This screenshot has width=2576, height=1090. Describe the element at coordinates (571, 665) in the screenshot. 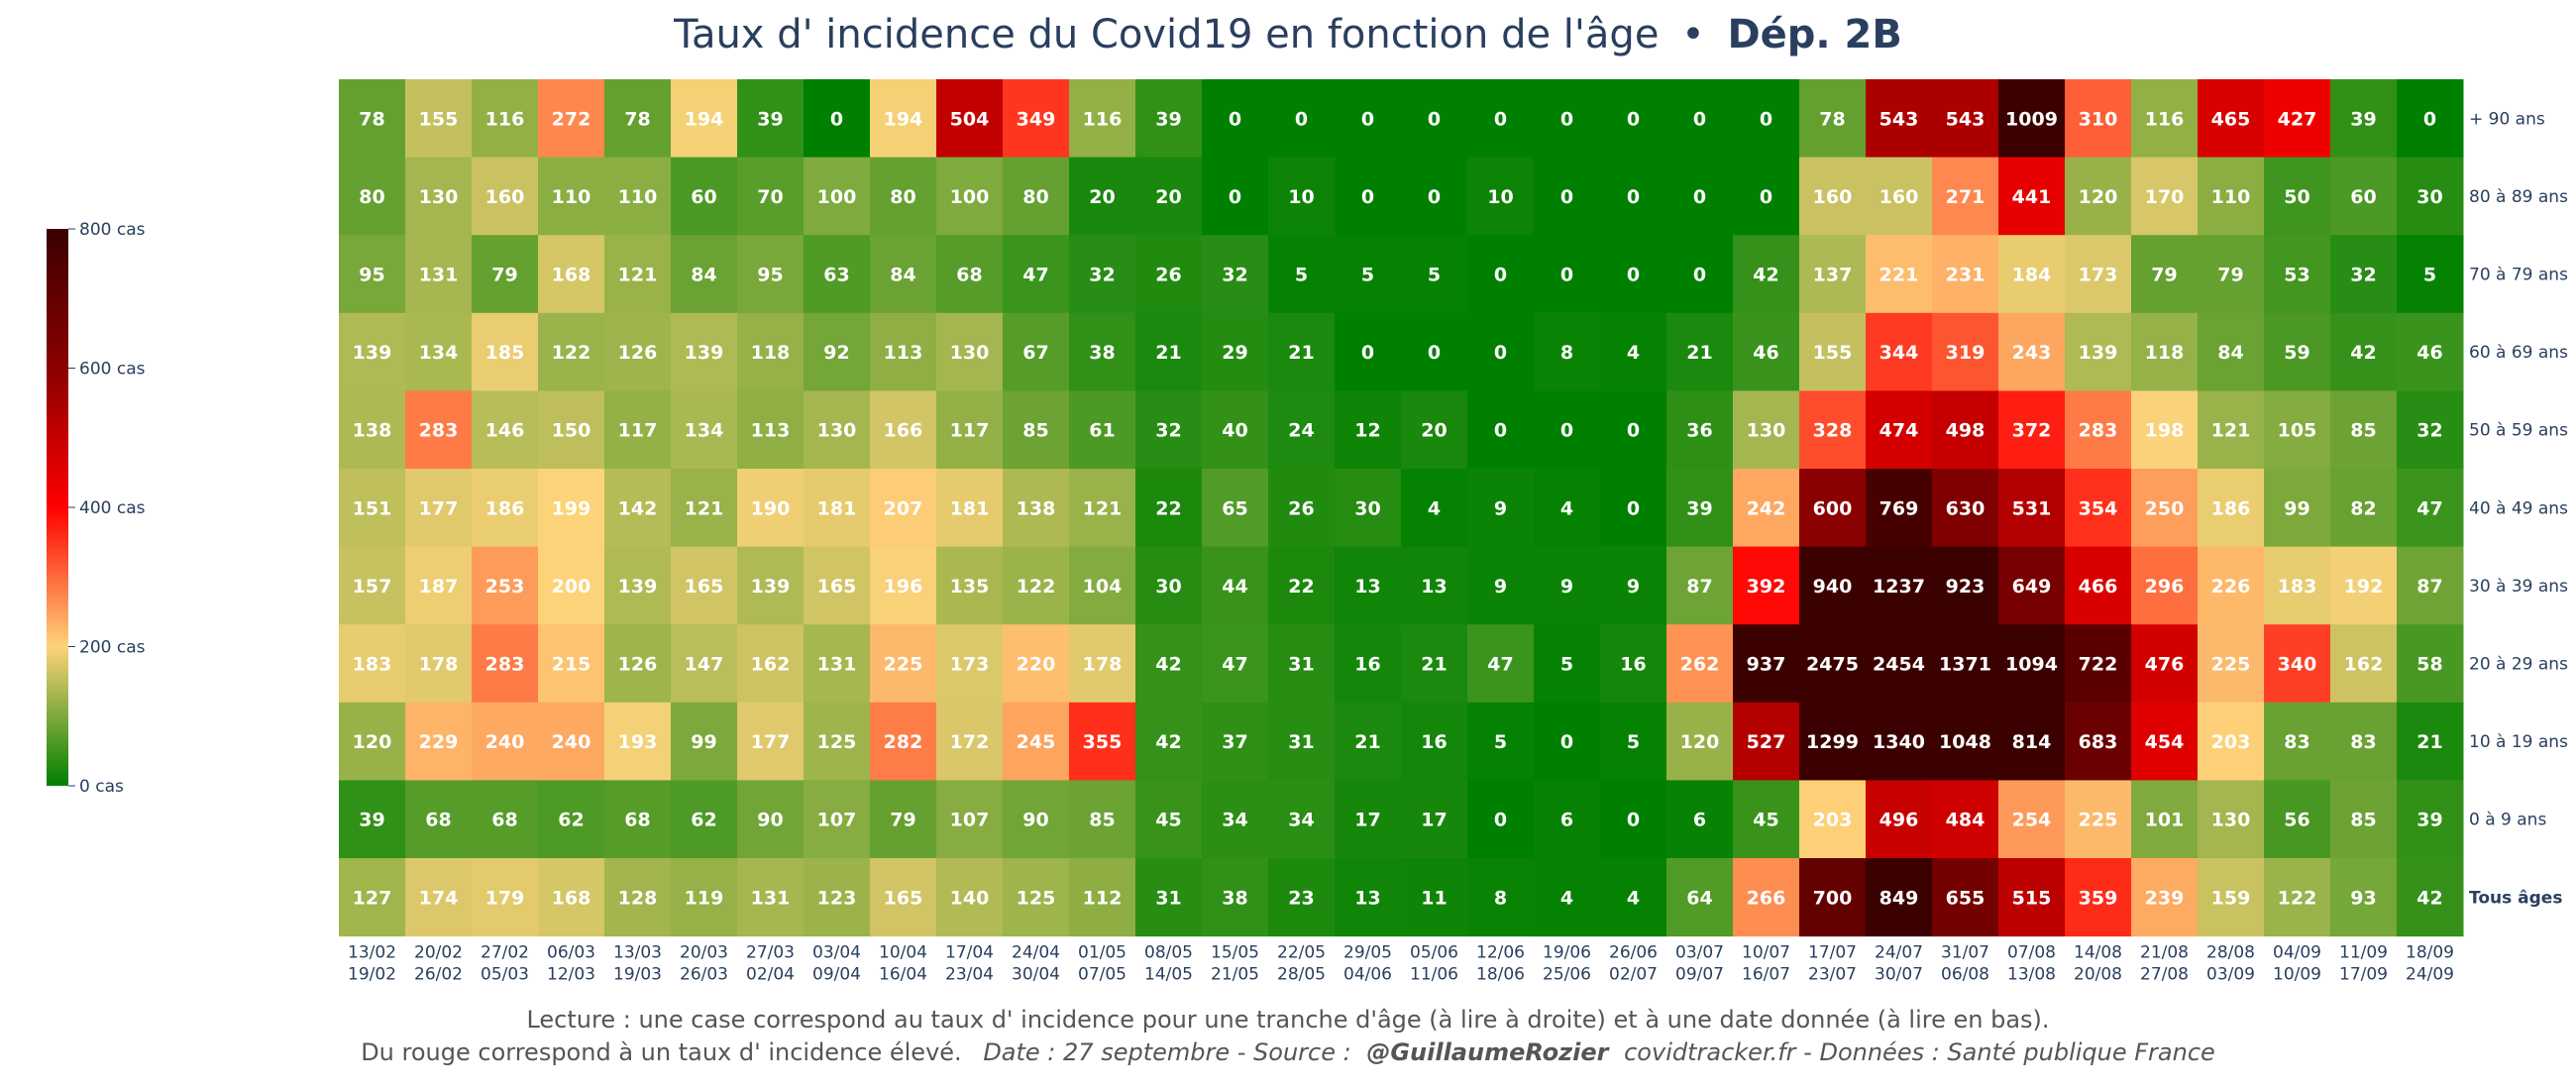

I see `heatmap-cell-value: 215` at that location.